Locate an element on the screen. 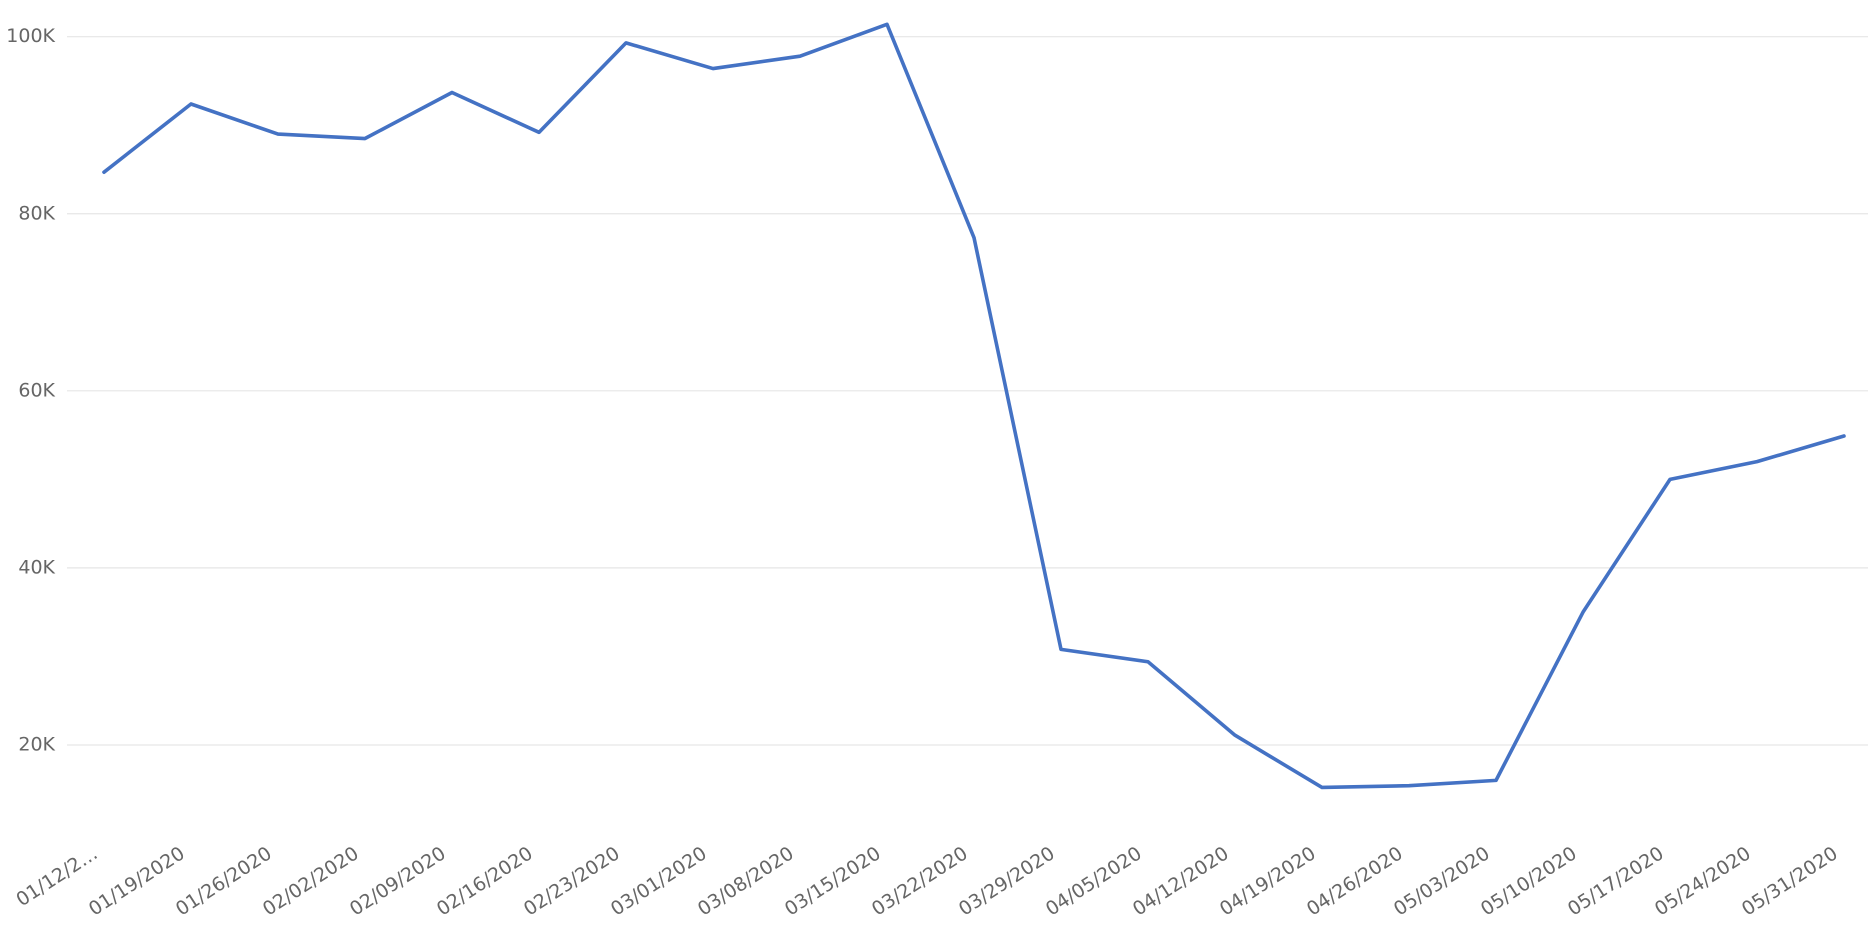 This screenshot has height=952, width=1868. x-tick-label: 04/19/2020 is located at coordinates (1268, 881).